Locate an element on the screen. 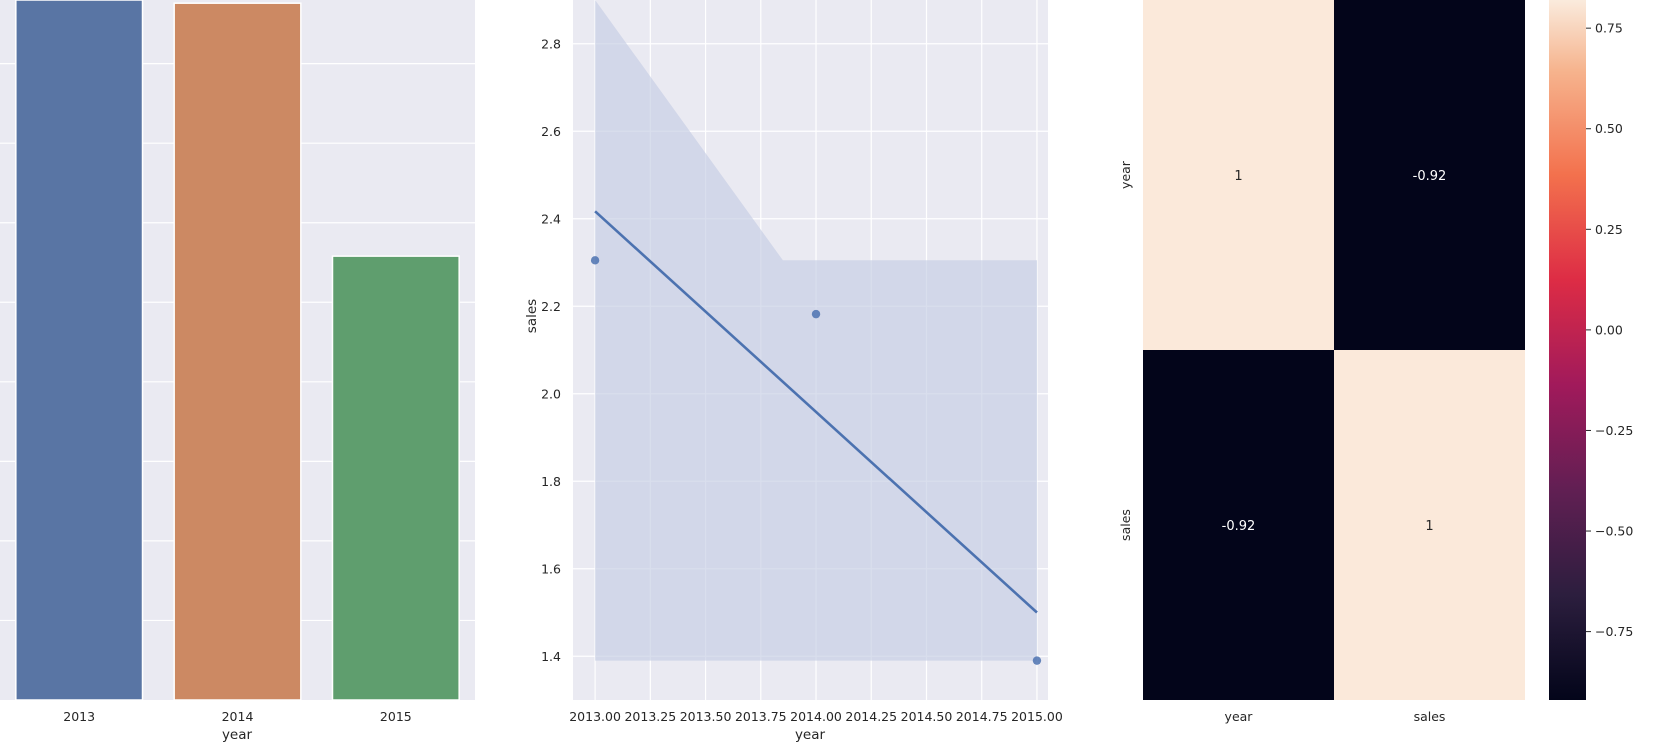 Image resolution: width=1660 pixels, height=745 pixels. colorbar-tick-label: −0.50 is located at coordinates (1614, 531).